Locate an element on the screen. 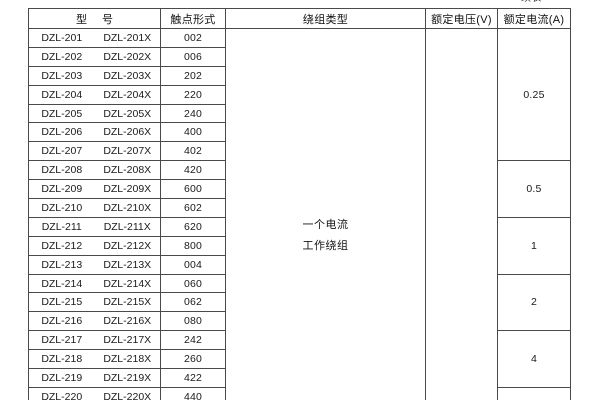 The width and height of the screenshot is (600, 400). model-variant: DZL-217X is located at coordinates (127, 340).